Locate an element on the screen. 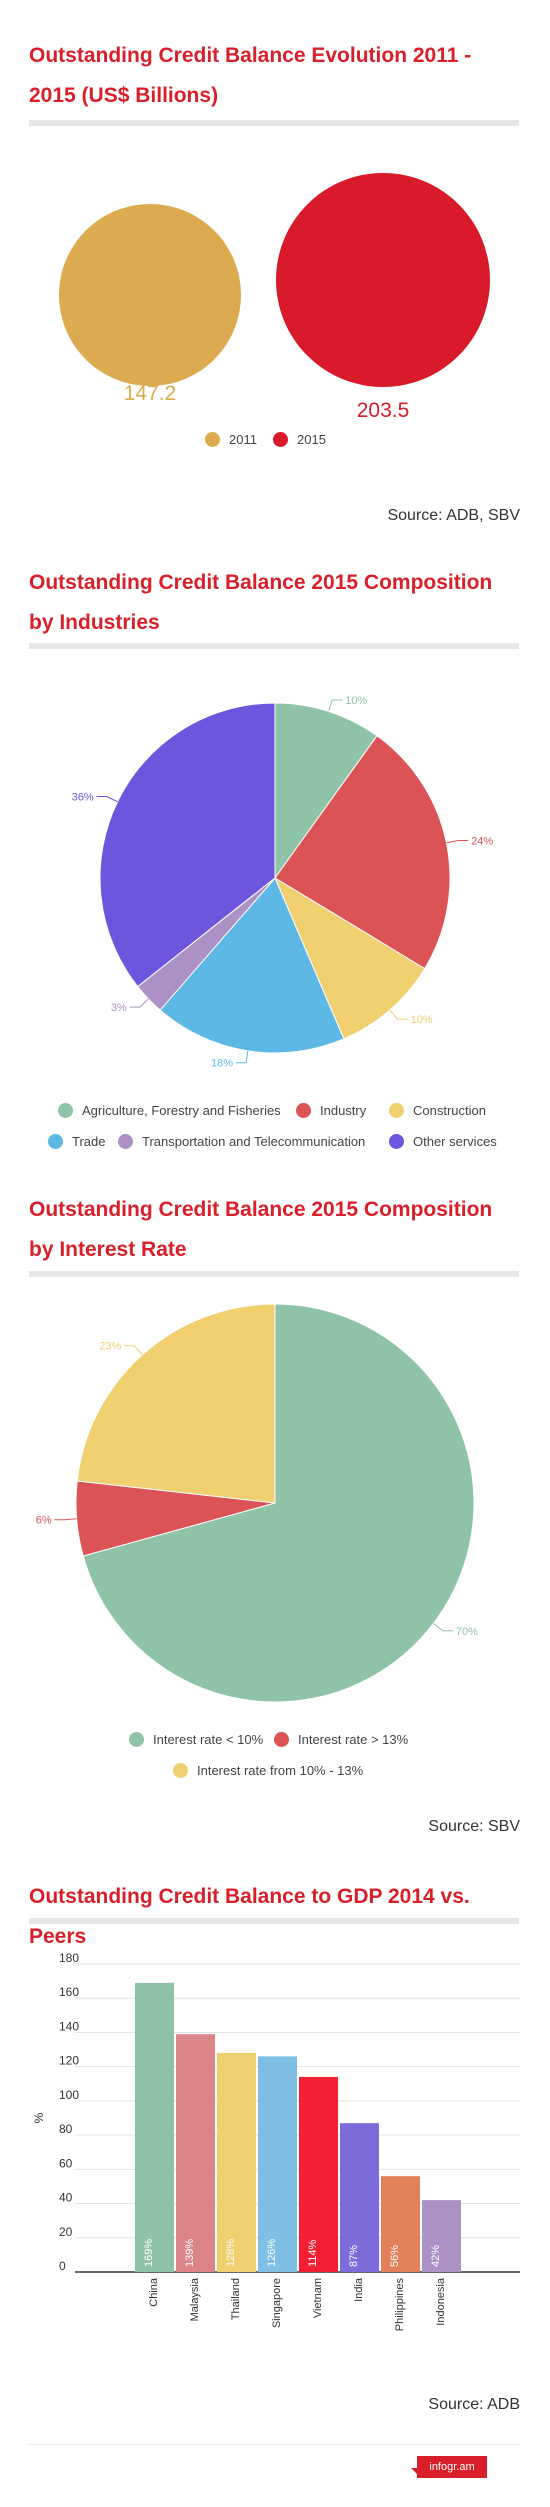 The height and width of the screenshot is (2507, 550). y-tick-label: 100 is located at coordinates (69, 2095).